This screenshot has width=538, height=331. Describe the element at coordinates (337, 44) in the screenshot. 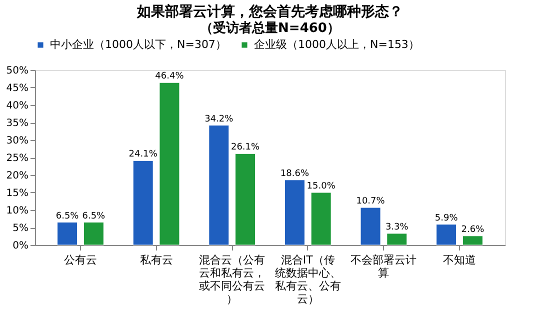

I see `legend-label: 企业级（1000人以上，N=153）` at that location.